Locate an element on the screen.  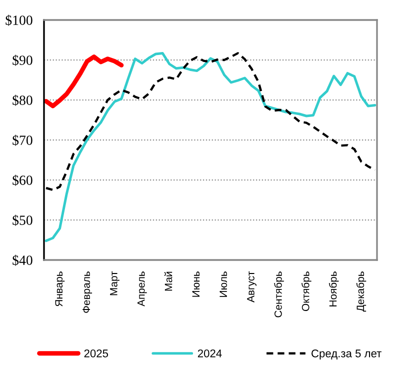
x-tick-label: Июнь is located at coordinates (196, 284).